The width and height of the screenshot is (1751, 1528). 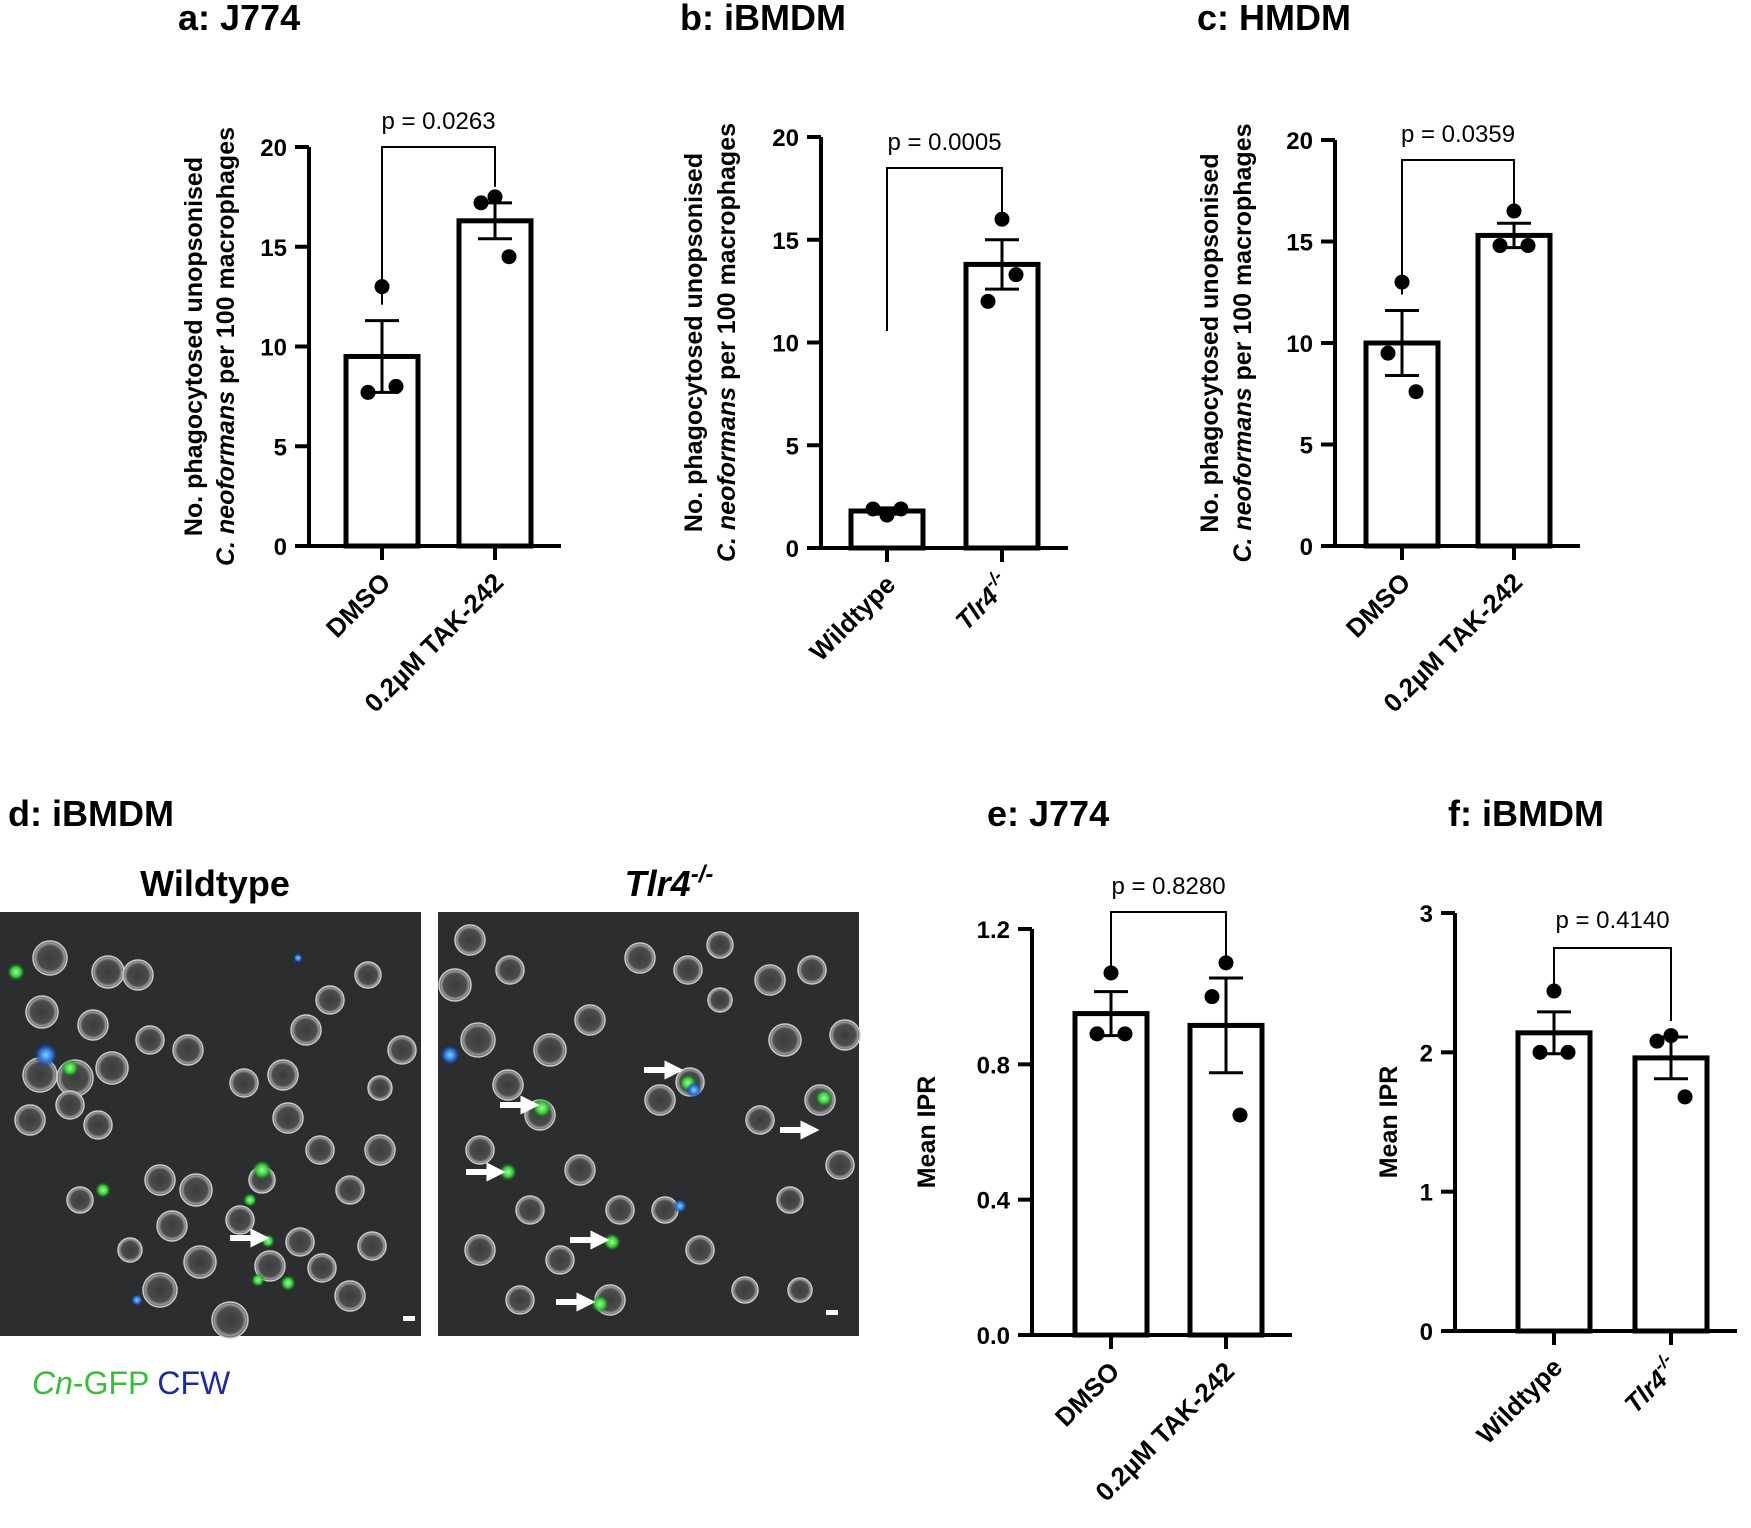 What do you see at coordinates (649, 1124) in the screenshot?
I see `micrograph-tlr4` at bounding box center [649, 1124].